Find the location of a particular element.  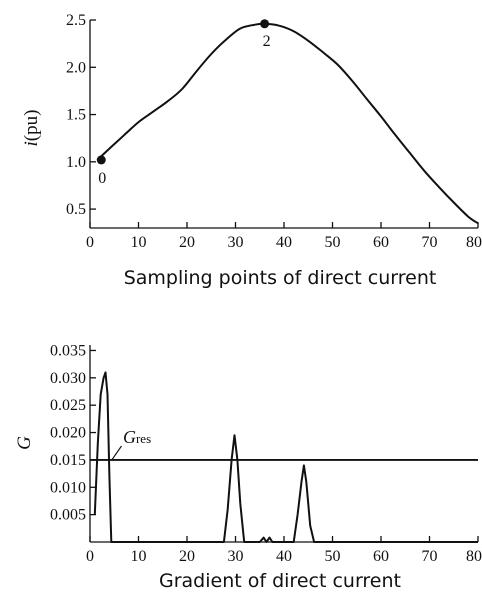

y-tick-label: 0.025 is located at coordinates (68, 405).